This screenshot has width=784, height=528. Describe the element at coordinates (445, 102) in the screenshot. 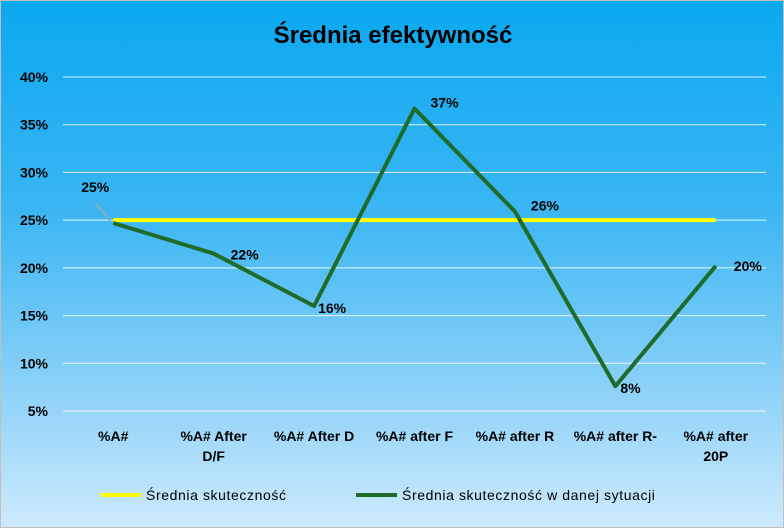

I see `data-label: 37%` at that location.